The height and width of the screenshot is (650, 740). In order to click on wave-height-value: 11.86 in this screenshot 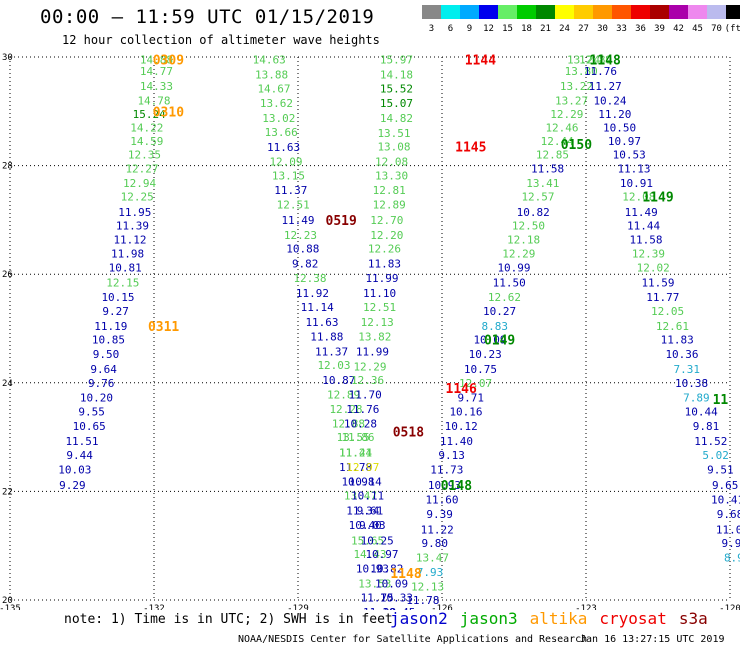, I will do `click(357, 437)`.